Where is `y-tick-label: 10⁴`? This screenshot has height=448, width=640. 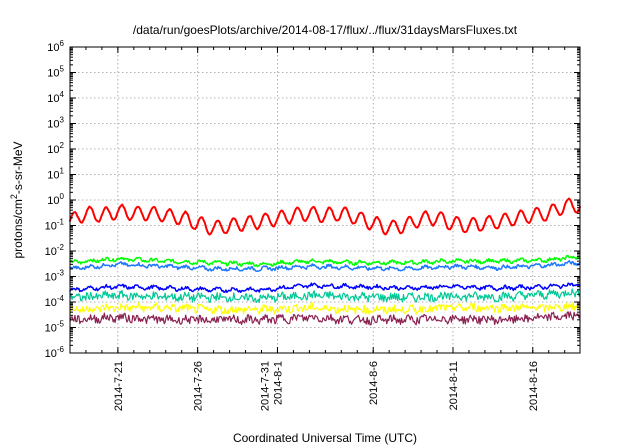 y-tick-label: 10⁴ is located at coordinates (55, 97).